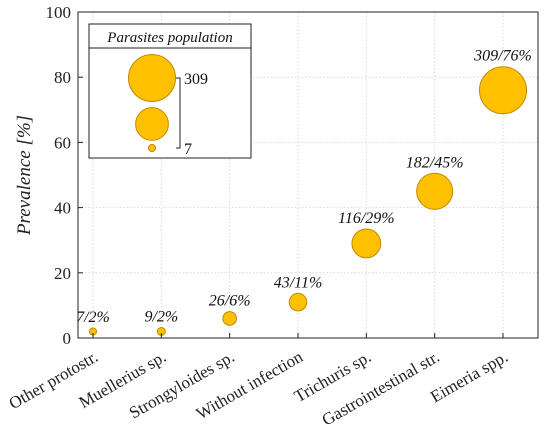  I want to click on y-tick-label-4: 80, so click(62, 77).